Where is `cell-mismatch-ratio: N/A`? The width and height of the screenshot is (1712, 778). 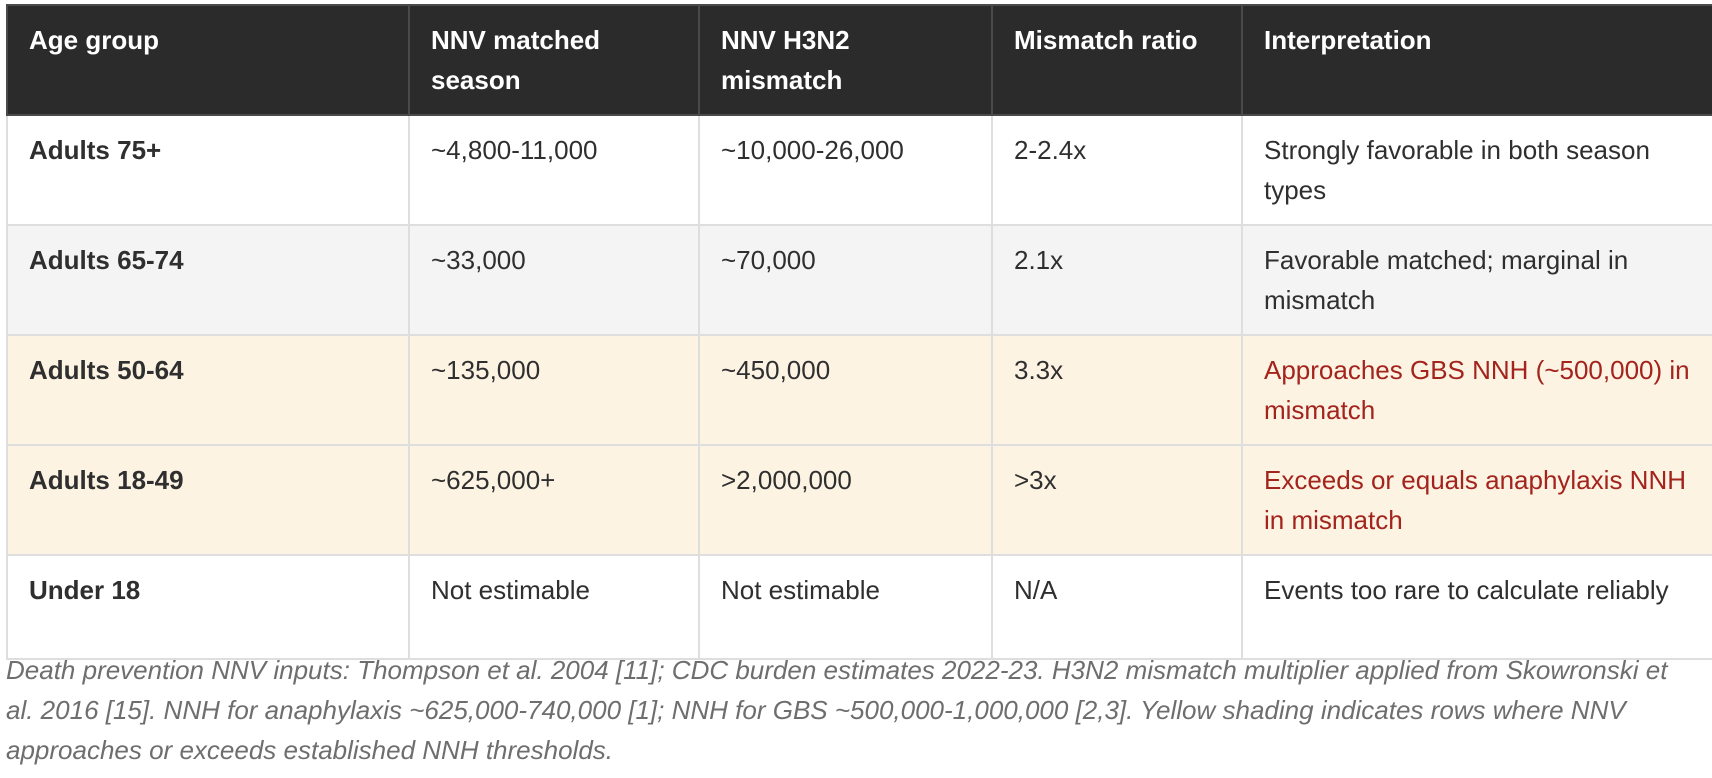
cell-mismatch-ratio: N/A is located at coordinates (1117, 607).